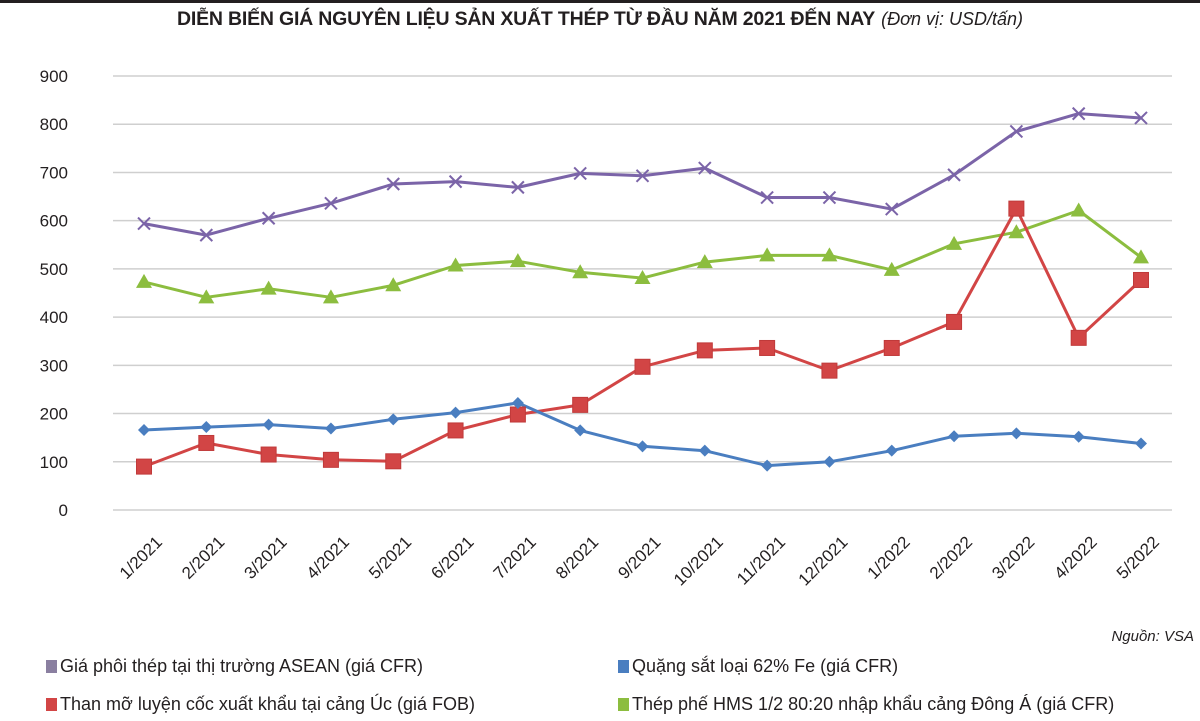 The height and width of the screenshot is (721, 1200). What do you see at coordinates (54, 462) in the screenshot?
I see `y-tick-label: 100` at bounding box center [54, 462].